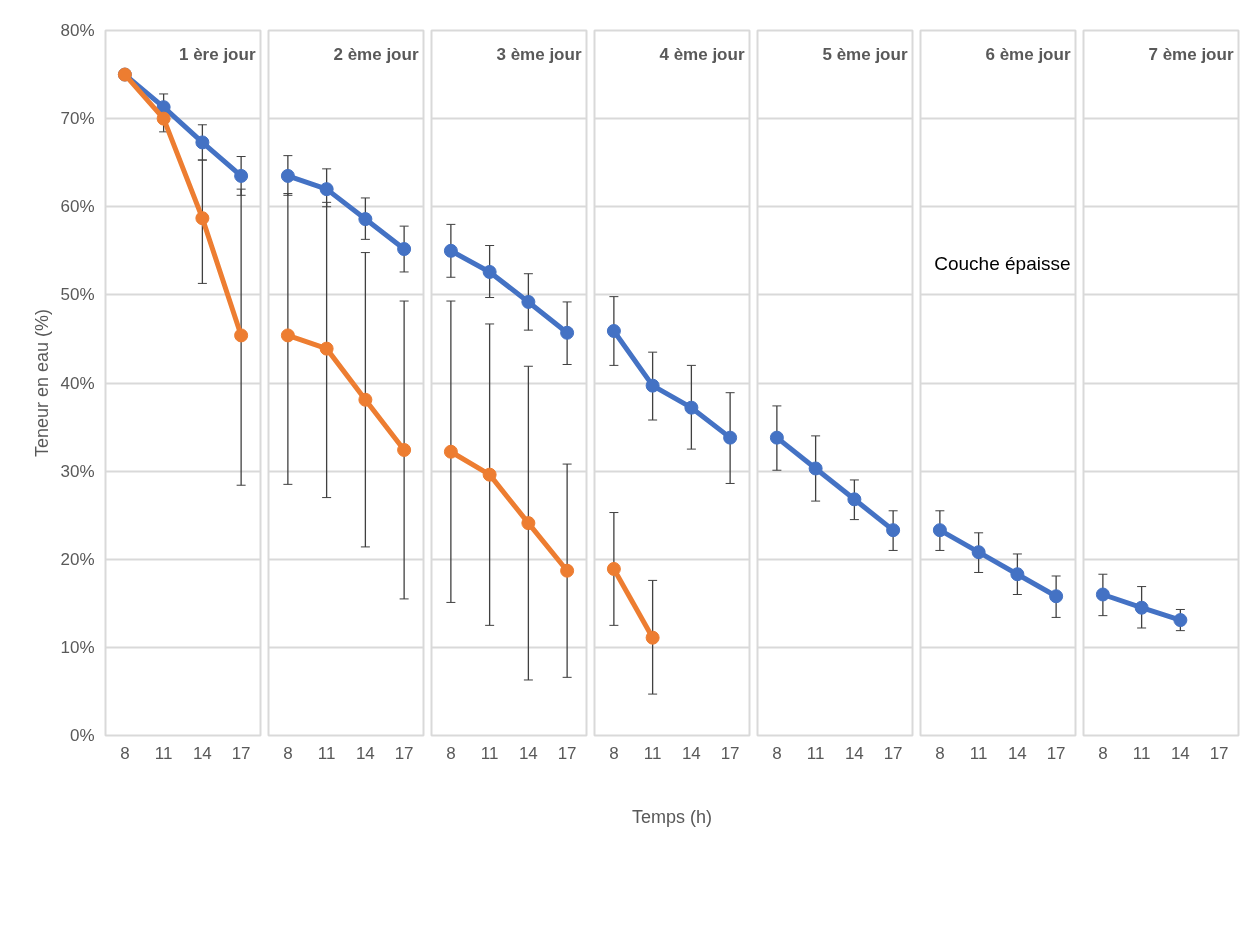 Image resolution: width=1259 pixels, height=927 pixels. What do you see at coordinates (82, 735) in the screenshot?
I see `y-tick-label: 0%` at bounding box center [82, 735].